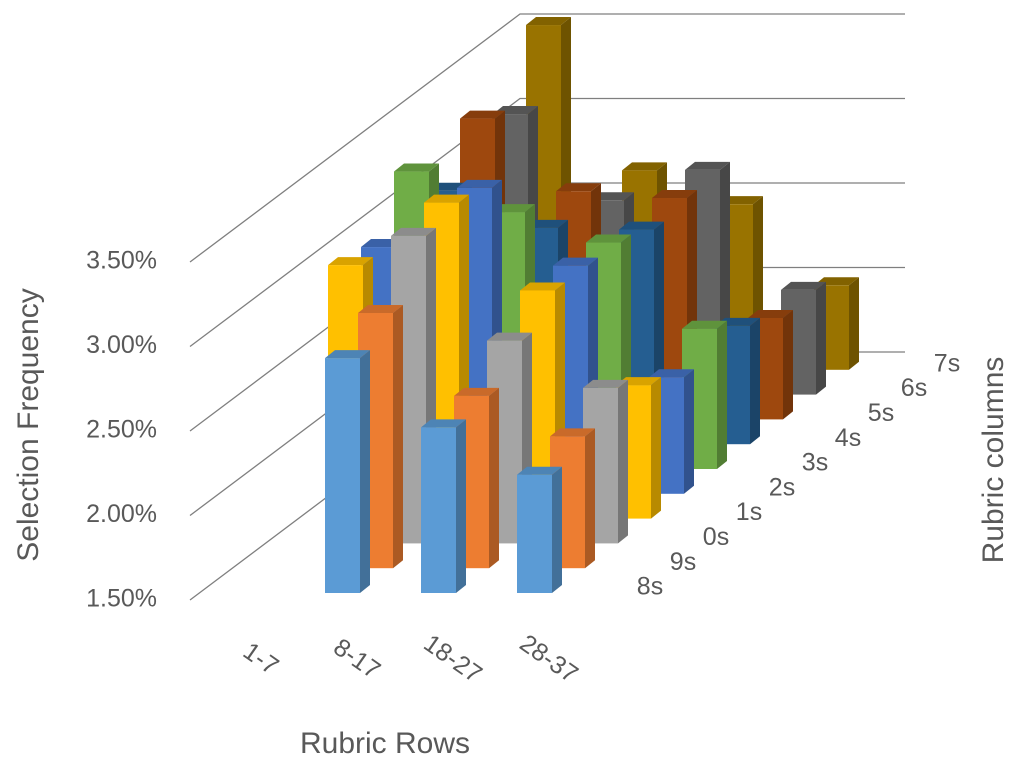 The image size is (1013, 761). I want to click on series-label: 8s, so click(650, 587).